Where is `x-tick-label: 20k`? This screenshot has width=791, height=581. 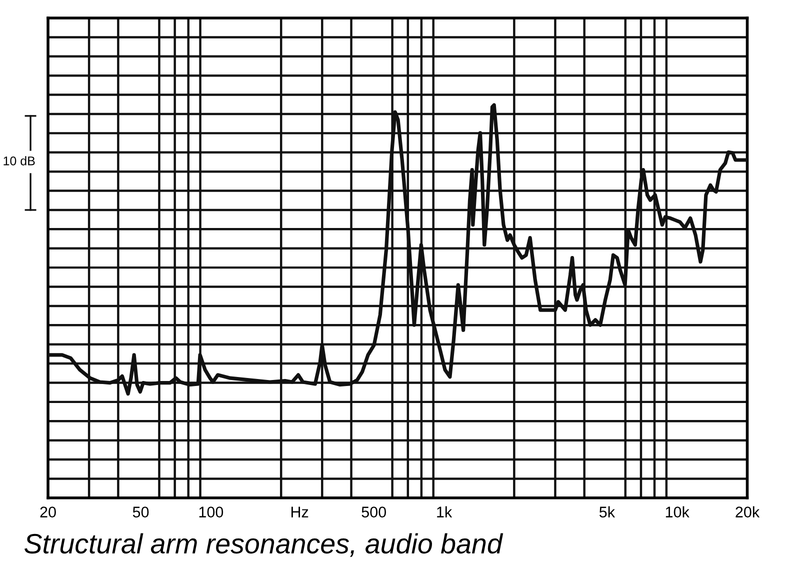
x-tick-label: 20k is located at coordinates (748, 512).